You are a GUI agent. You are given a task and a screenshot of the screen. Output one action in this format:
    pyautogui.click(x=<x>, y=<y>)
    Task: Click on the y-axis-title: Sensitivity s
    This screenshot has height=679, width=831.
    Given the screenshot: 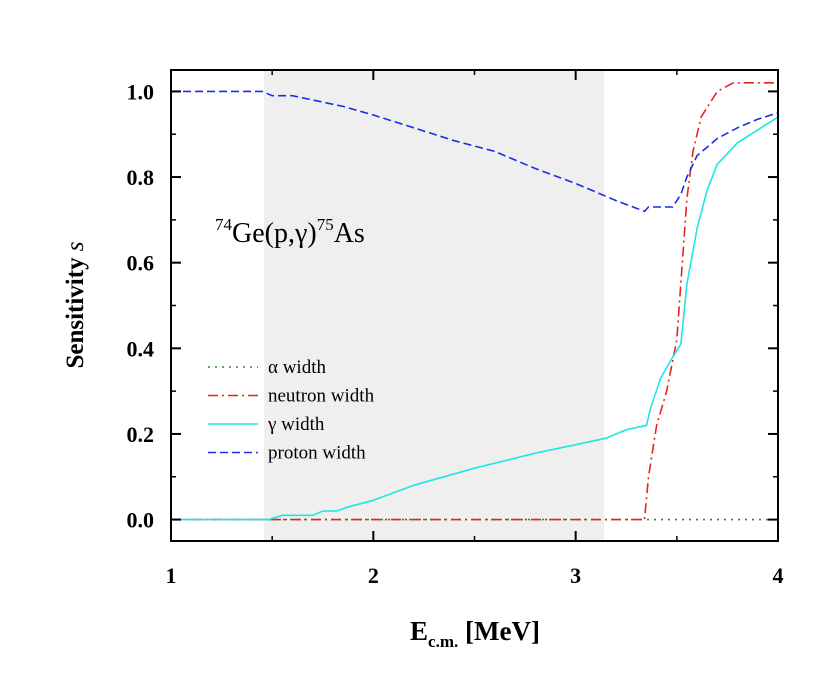 What is the action you would take?
    pyautogui.click(x=75, y=304)
    